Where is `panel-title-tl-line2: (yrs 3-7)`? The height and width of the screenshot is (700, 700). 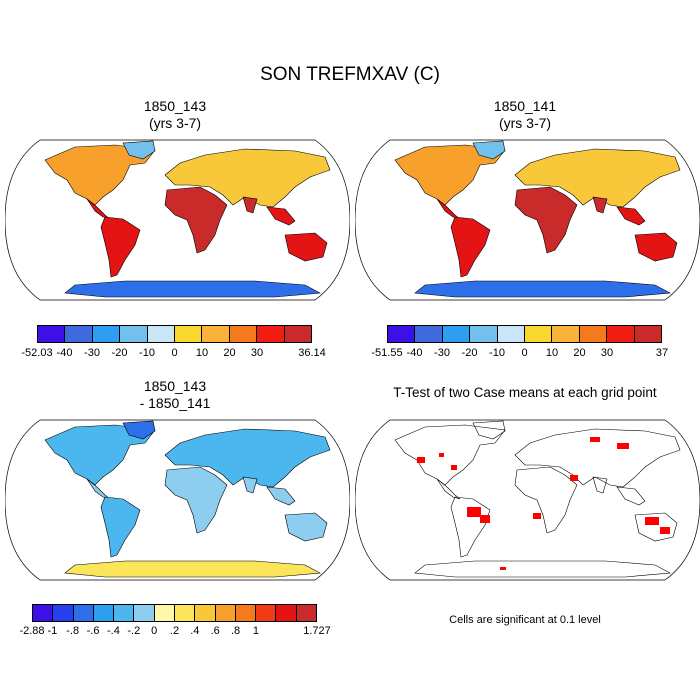 panel-title-tl-line2: (yrs 3-7) is located at coordinates (175, 123).